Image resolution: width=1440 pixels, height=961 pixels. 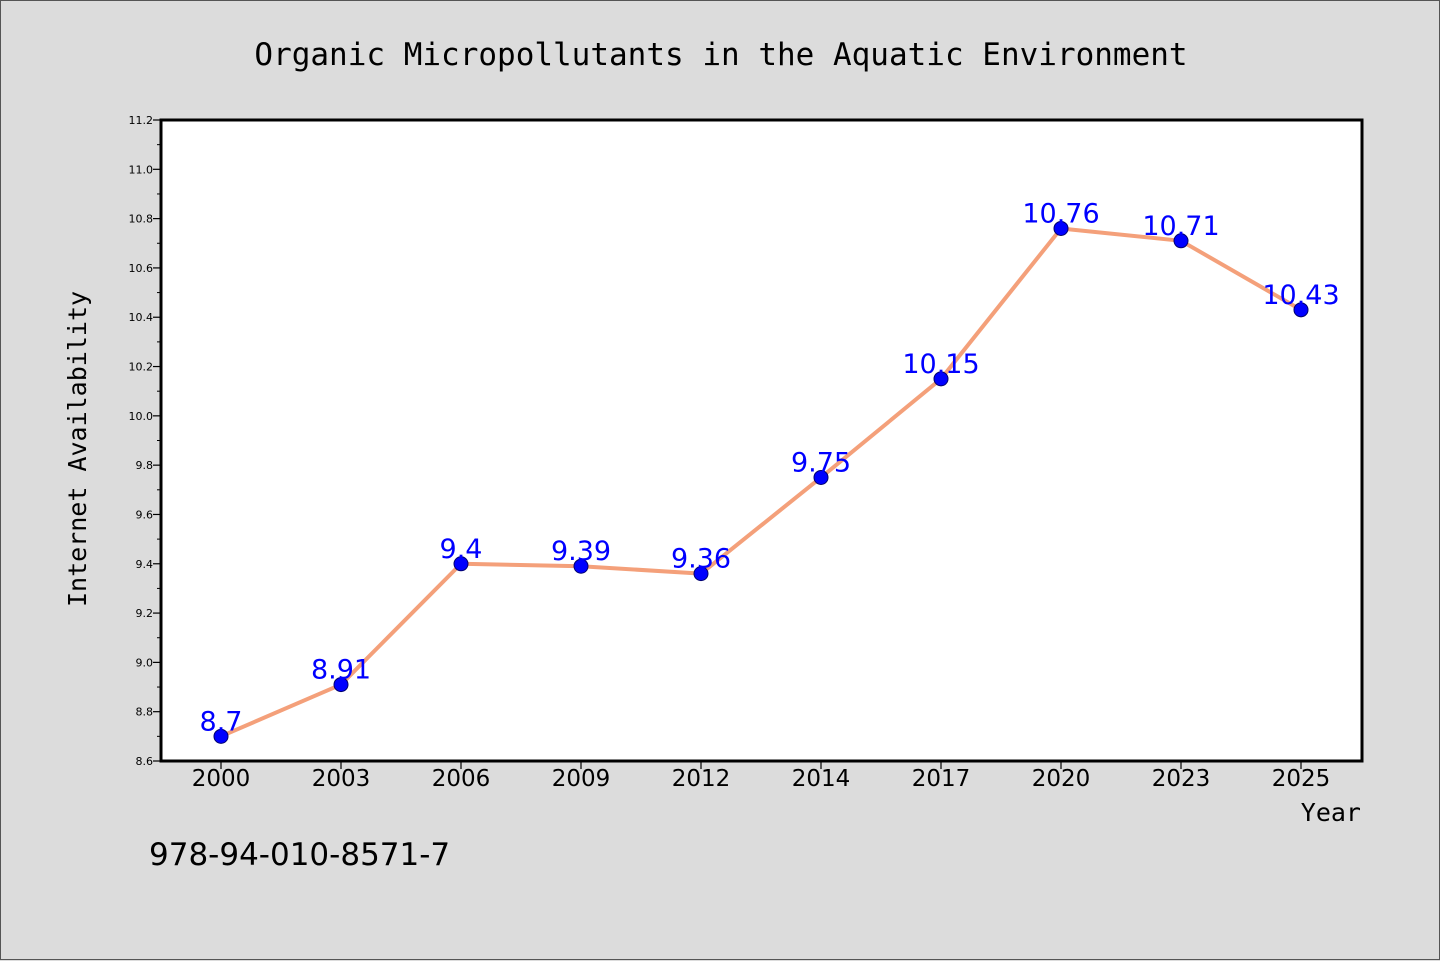 What do you see at coordinates (221, 721) in the screenshot?
I see `data-label: 8.7` at bounding box center [221, 721].